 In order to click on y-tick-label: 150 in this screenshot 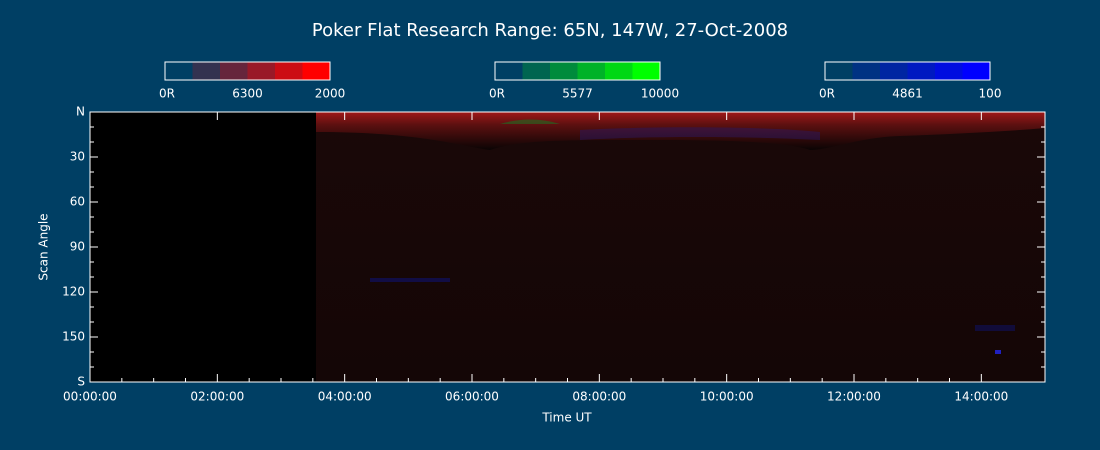, I will do `click(73, 337)`.